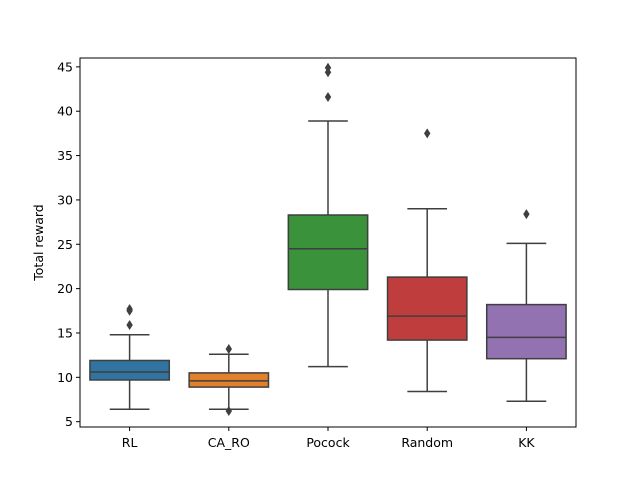 The image size is (640, 480). I want to click on y-tick-label: 10, so click(65, 377).